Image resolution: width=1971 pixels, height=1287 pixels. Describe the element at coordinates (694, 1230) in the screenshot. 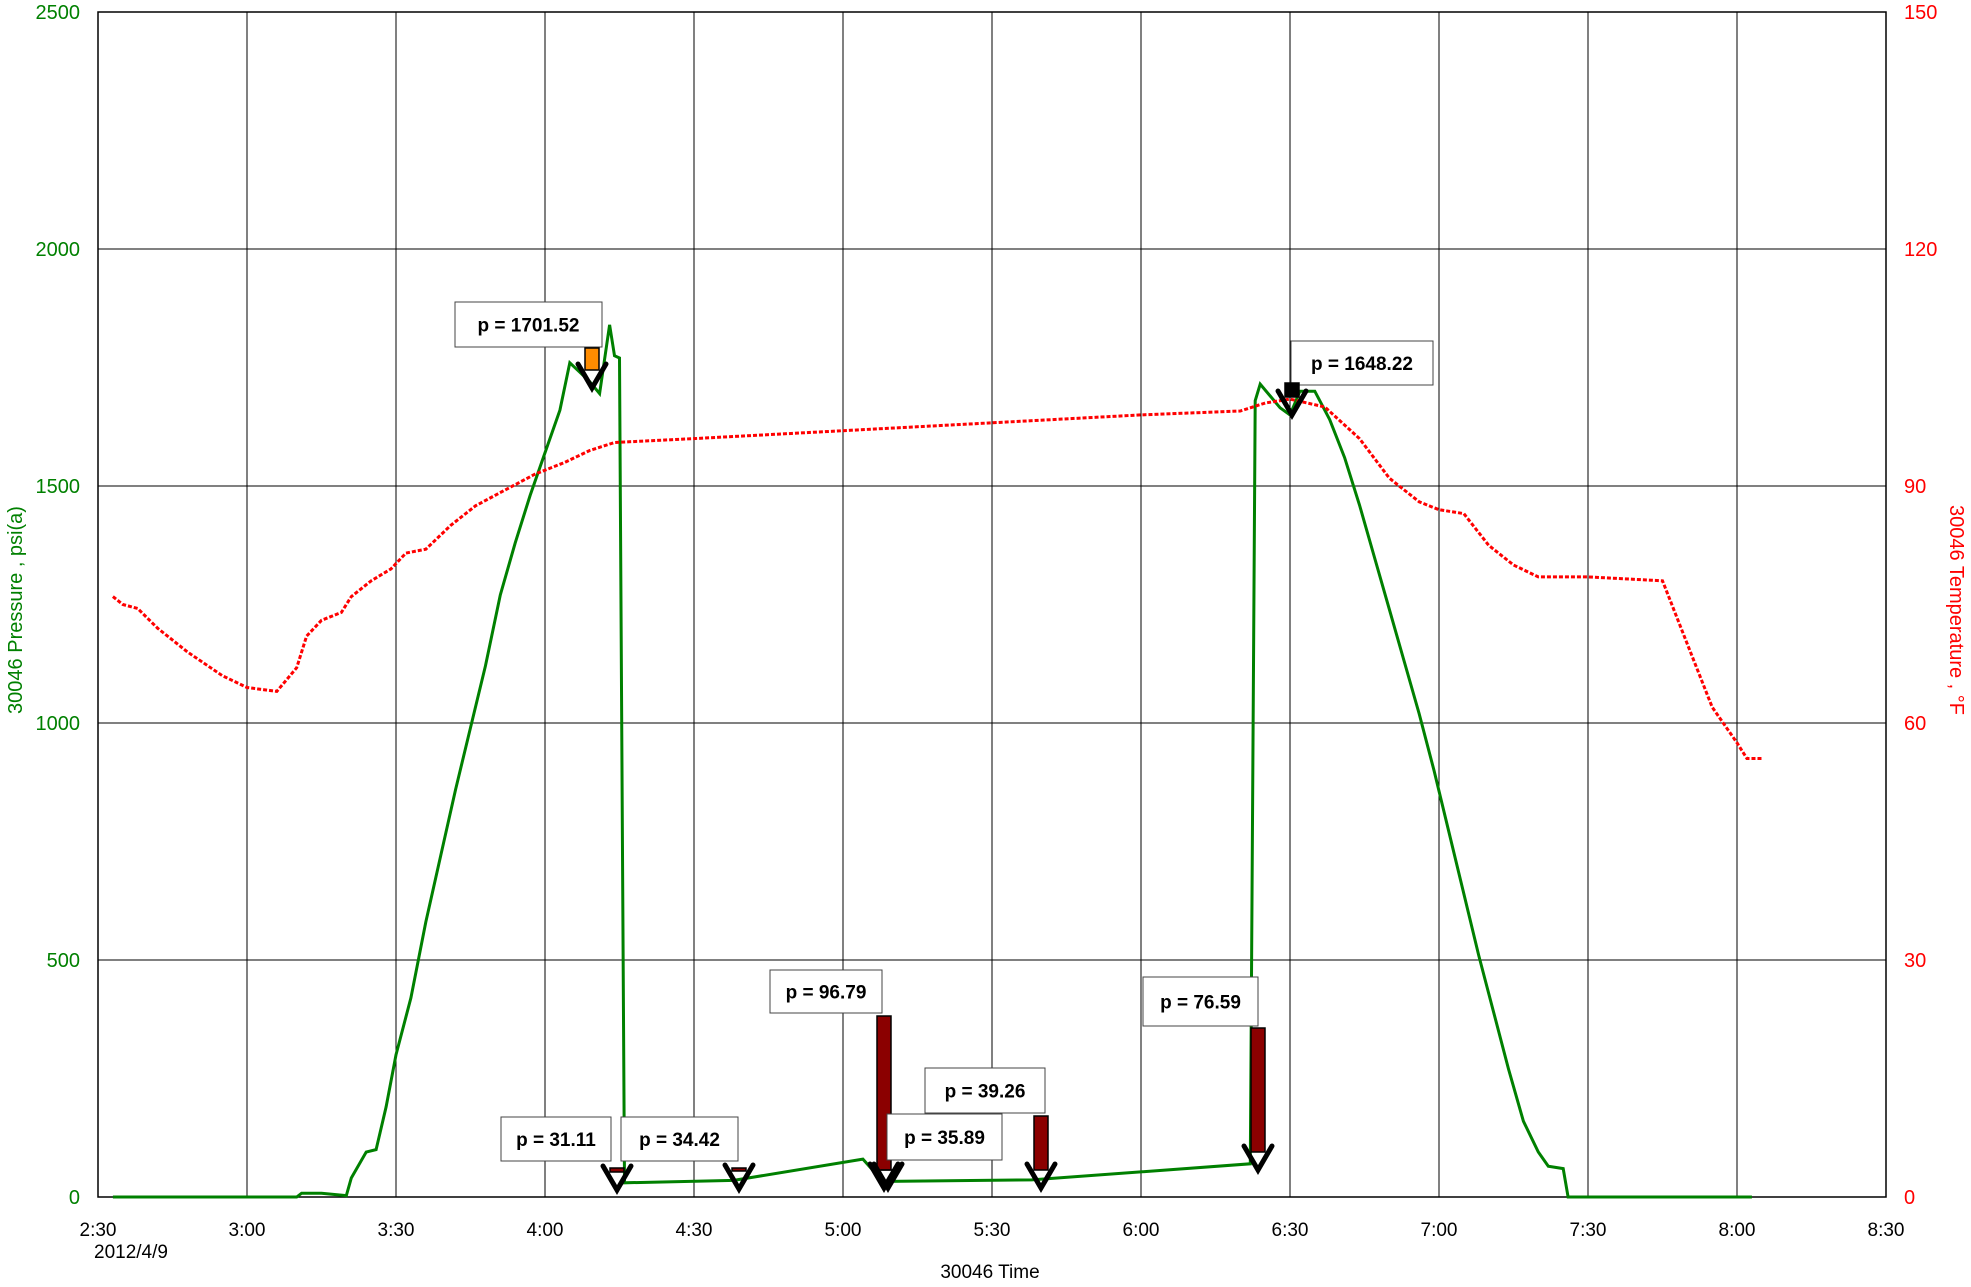

I see `x-tick-label: 4:30` at that location.